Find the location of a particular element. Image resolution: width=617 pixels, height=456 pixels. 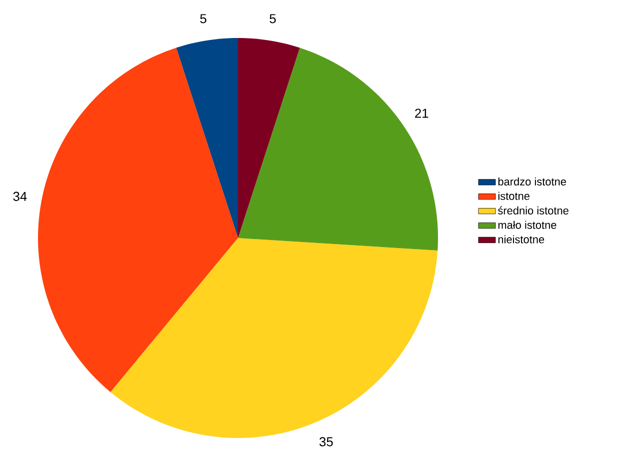

legend-label: istotne is located at coordinates (514, 196).